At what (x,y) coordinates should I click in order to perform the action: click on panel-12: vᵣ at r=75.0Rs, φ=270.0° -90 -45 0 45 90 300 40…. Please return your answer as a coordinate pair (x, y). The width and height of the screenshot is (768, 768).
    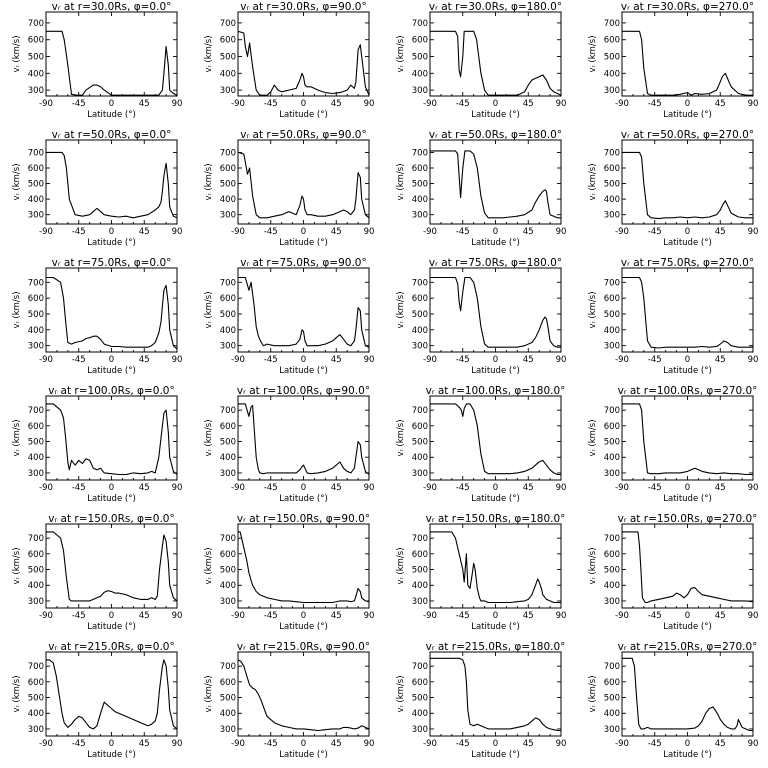
    Looking at the image, I should click on (673, 316).